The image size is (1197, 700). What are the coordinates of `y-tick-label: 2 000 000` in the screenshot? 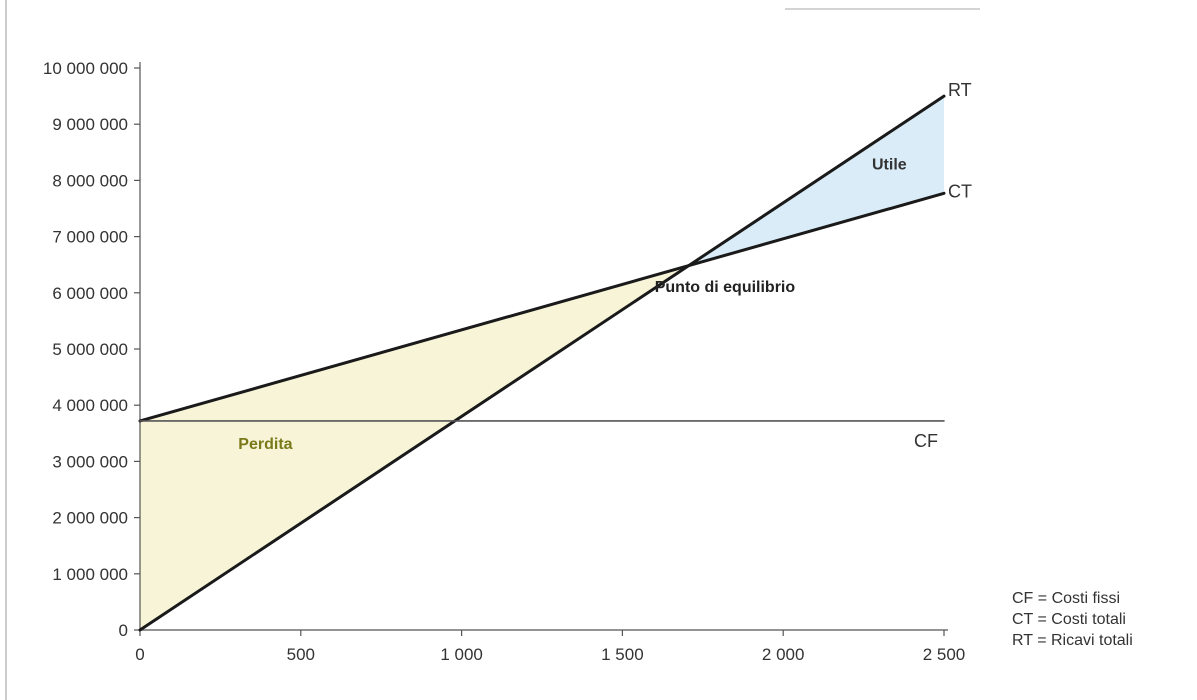 It's located at (90, 518).